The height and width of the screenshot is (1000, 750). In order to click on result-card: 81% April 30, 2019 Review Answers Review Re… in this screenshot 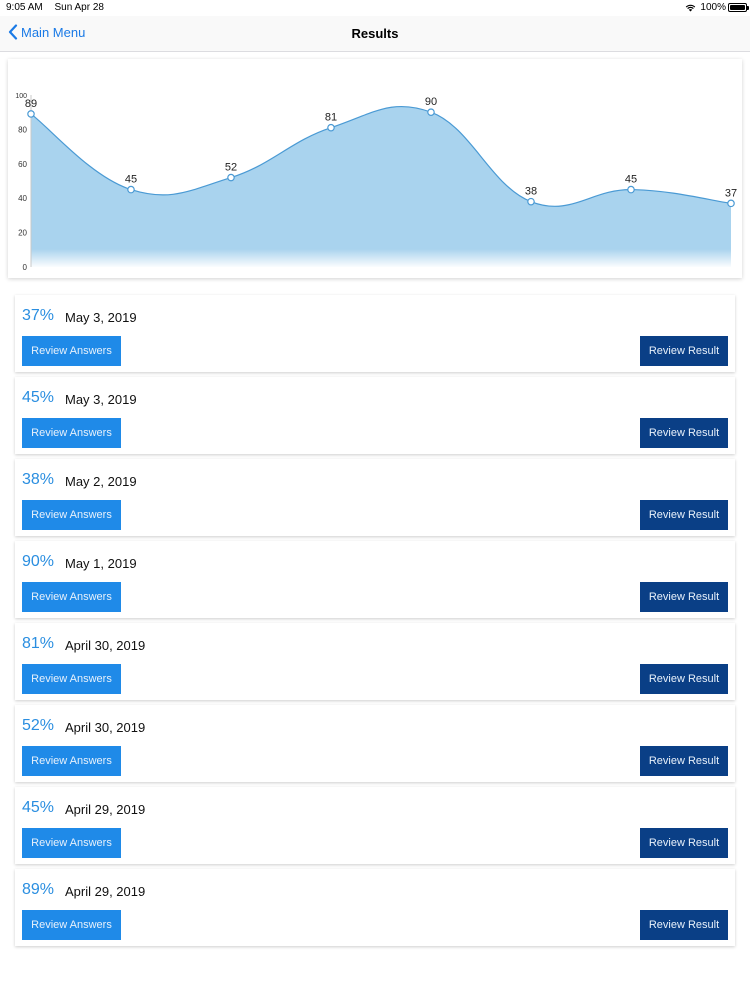, I will do `click(375, 661)`.